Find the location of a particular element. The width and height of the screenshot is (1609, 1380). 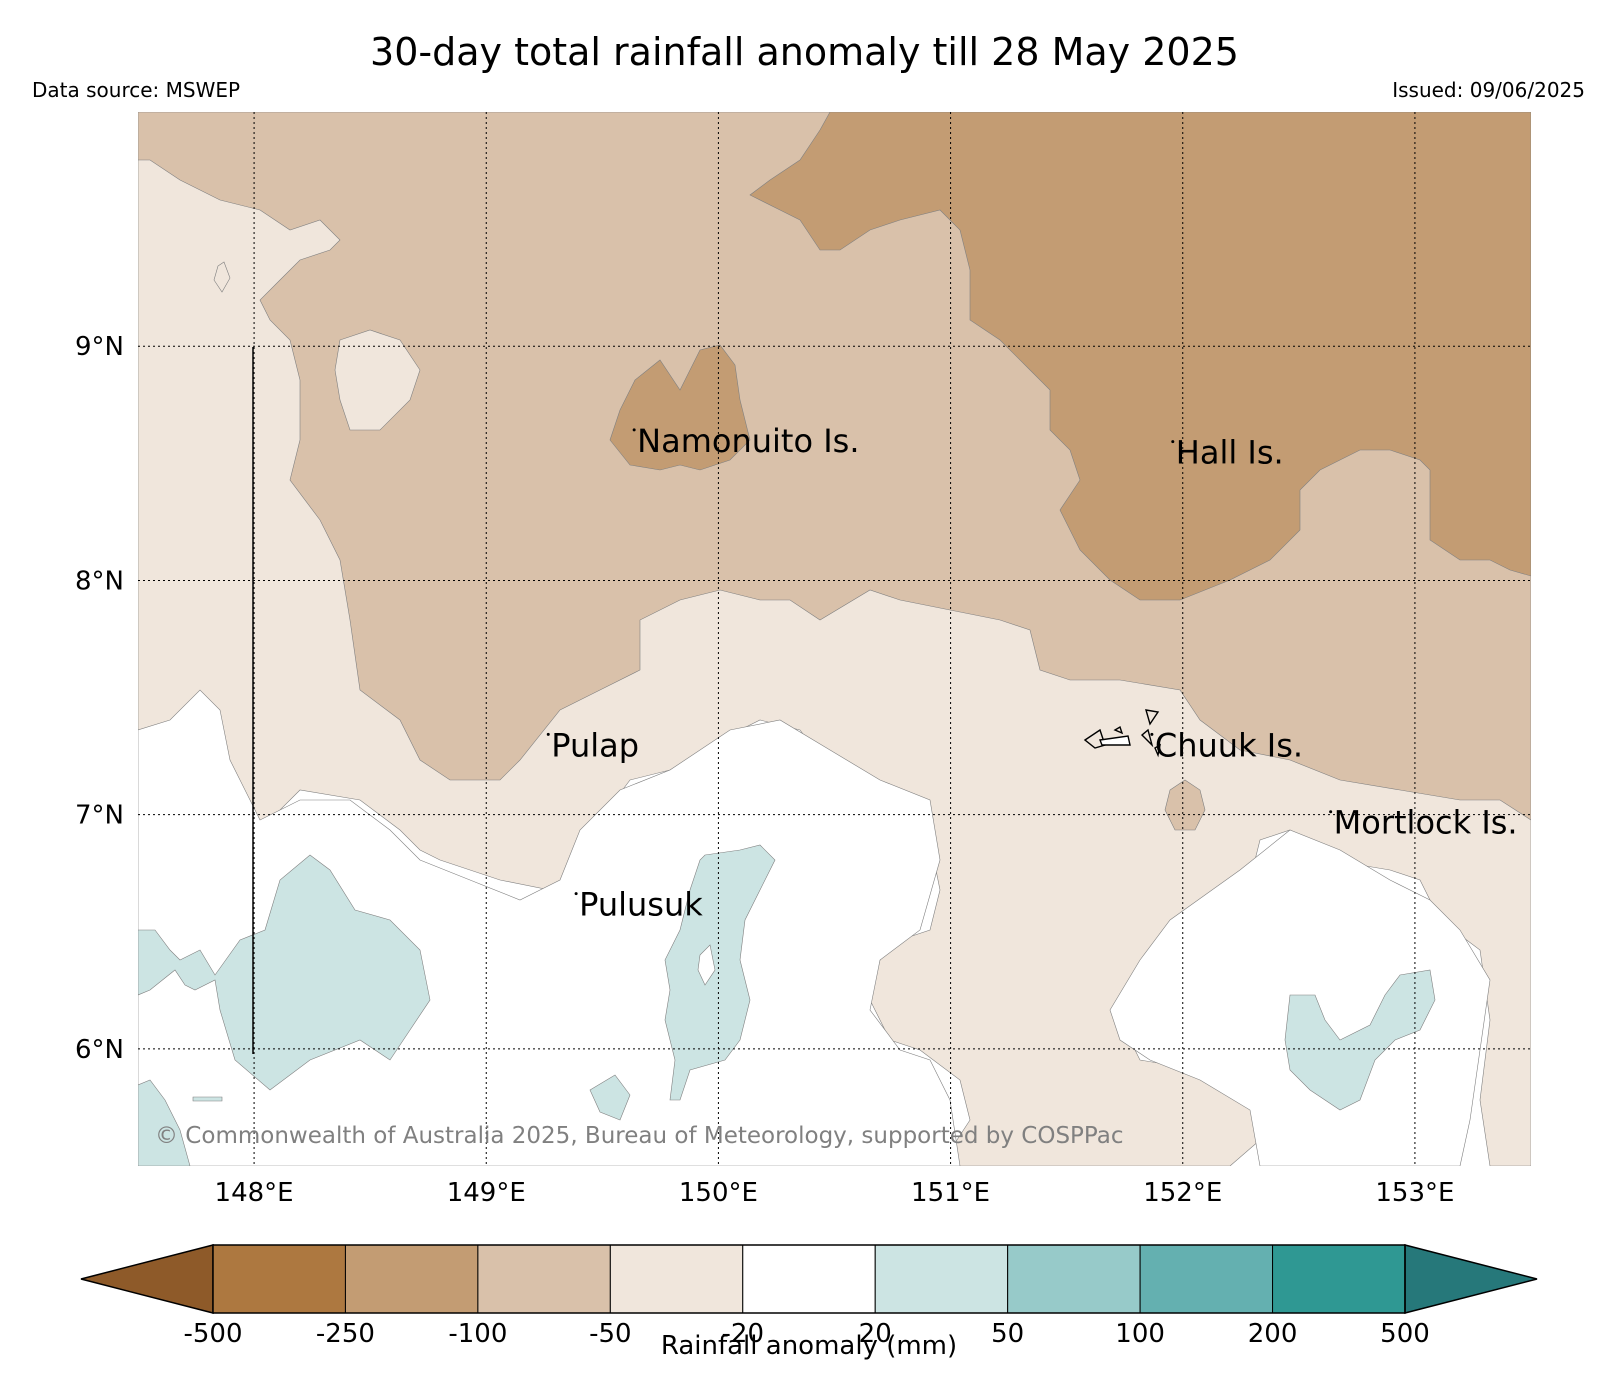

lon-tick-label: 150°E is located at coordinates (718, 1193).